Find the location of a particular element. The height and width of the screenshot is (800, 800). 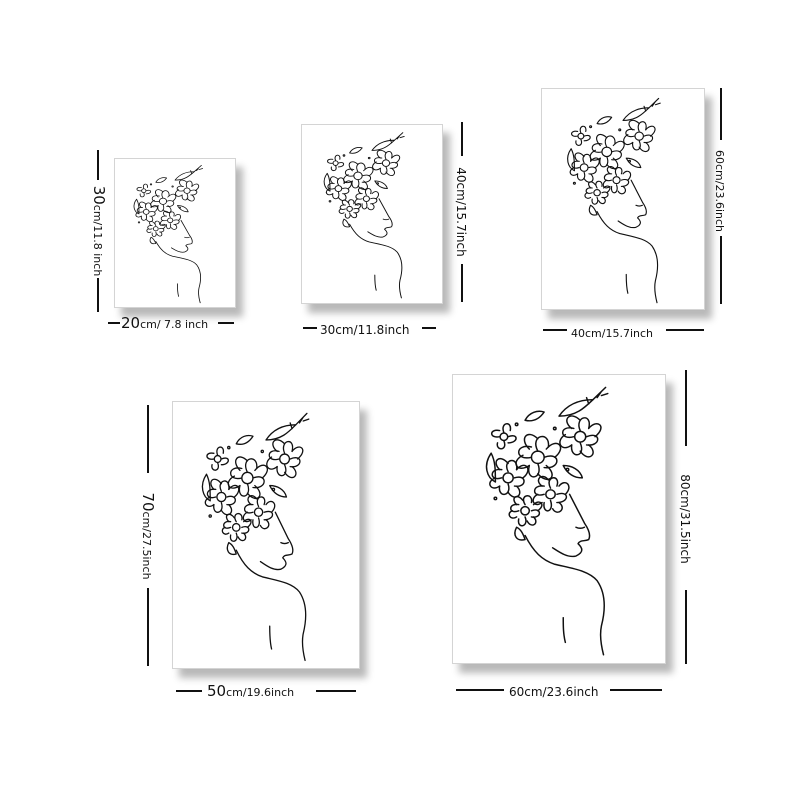

print-frame-60x80 is located at coordinates (559, 519).